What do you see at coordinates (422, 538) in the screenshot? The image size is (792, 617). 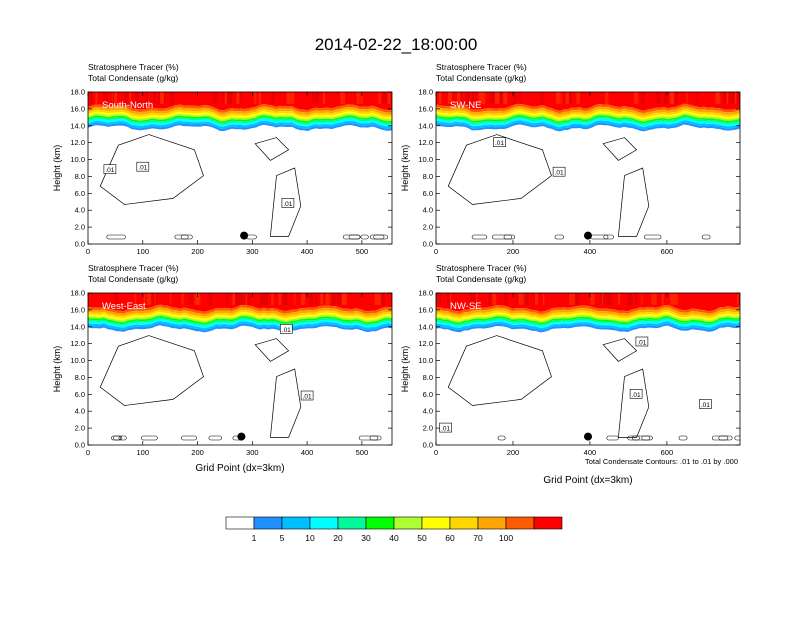 I see `colorbar-label: 50` at bounding box center [422, 538].